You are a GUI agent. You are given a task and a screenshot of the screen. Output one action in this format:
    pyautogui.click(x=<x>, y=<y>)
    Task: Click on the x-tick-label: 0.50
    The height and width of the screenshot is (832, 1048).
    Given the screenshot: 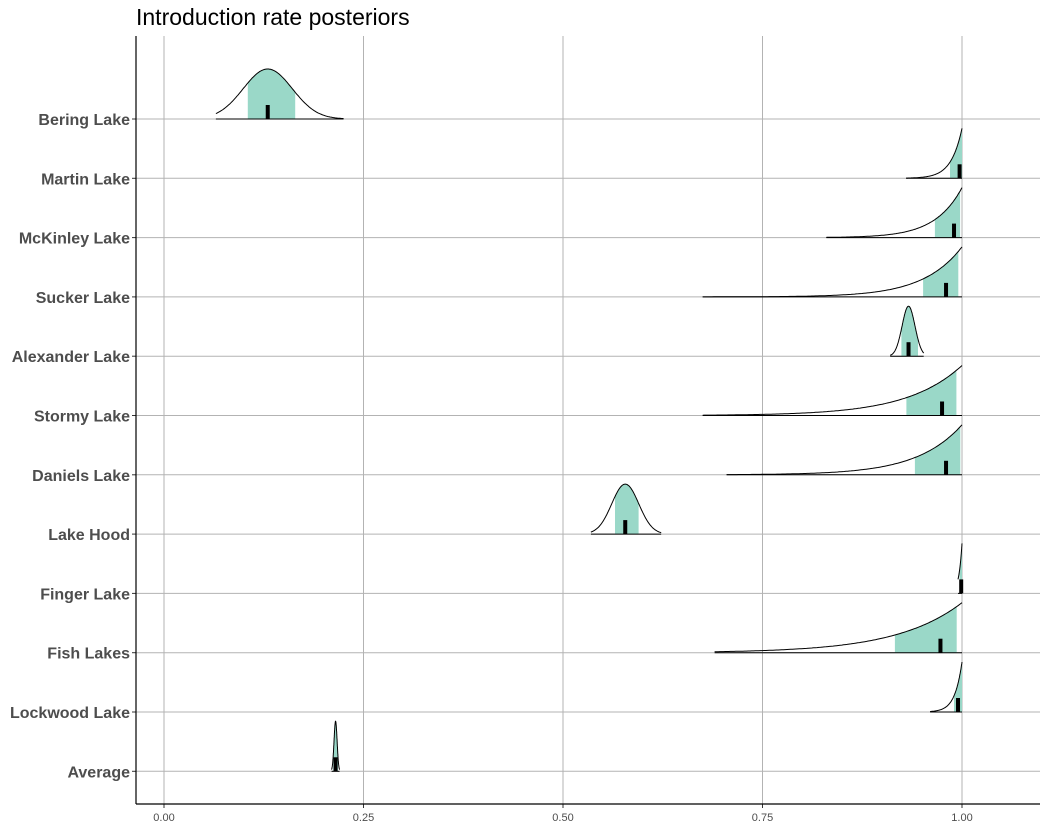 What is the action you would take?
    pyautogui.click(x=562, y=818)
    